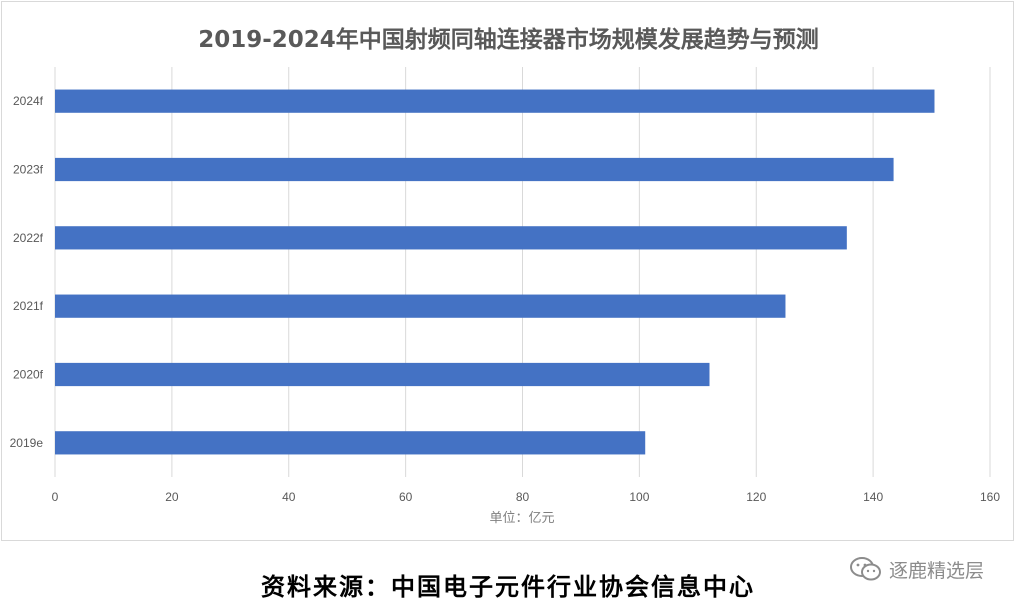 The height and width of the screenshot is (611, 1016). What do you see at coordinates (756, 497) in the screenshot?
I see `x-tick-label: 120` at bounding box center [756, 497].